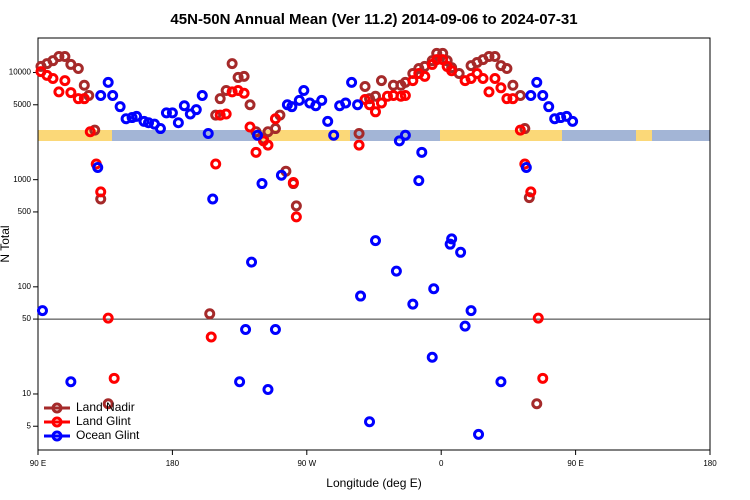 This screenshot has width=750, height=500. I want to click on y-tick-label: 500, so click(25, 211).